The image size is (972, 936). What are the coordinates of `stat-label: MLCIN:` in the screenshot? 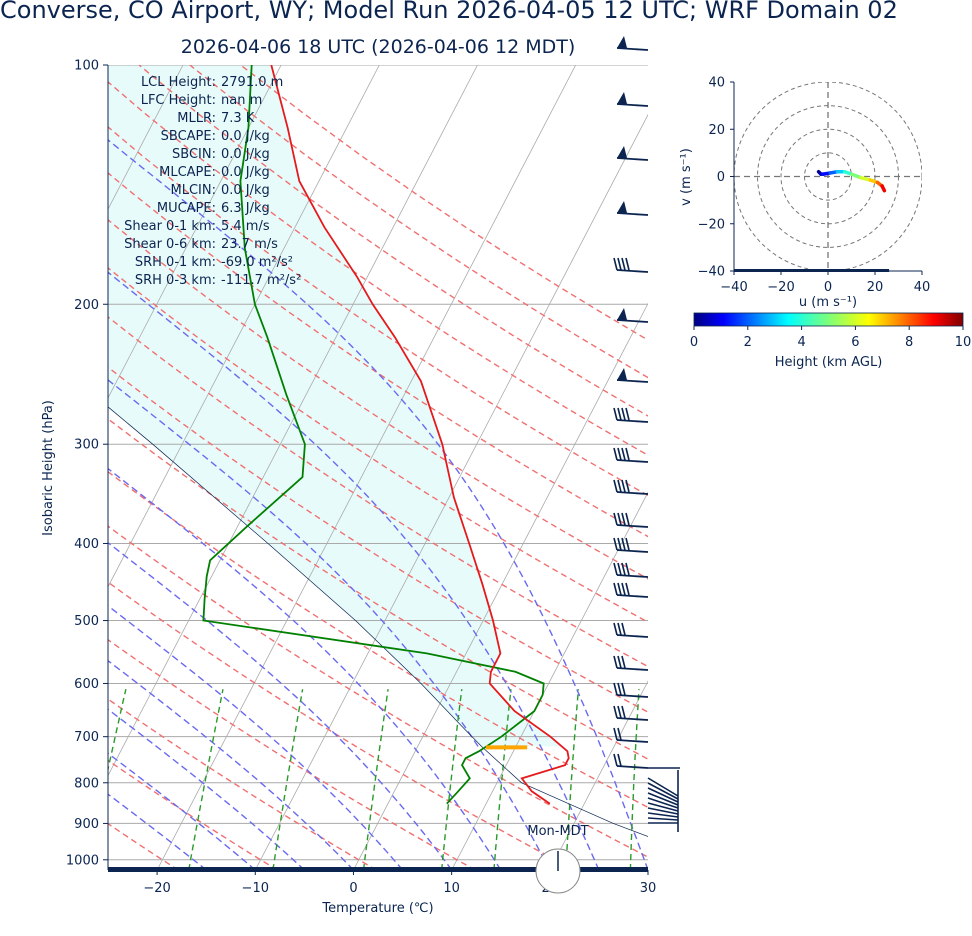 It's located at (193, 190).